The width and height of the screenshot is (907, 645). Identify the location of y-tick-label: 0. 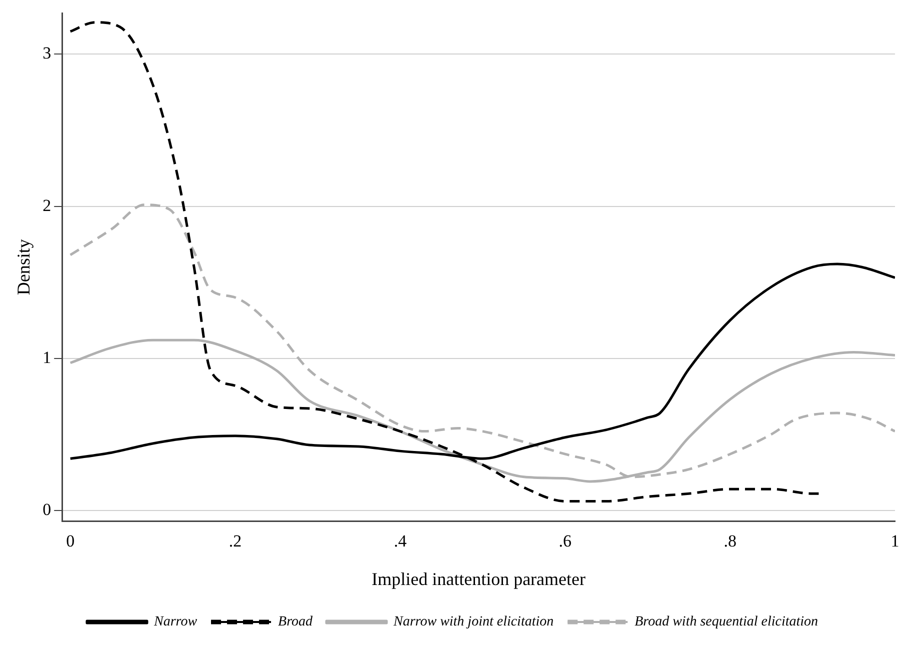
(47, 509).